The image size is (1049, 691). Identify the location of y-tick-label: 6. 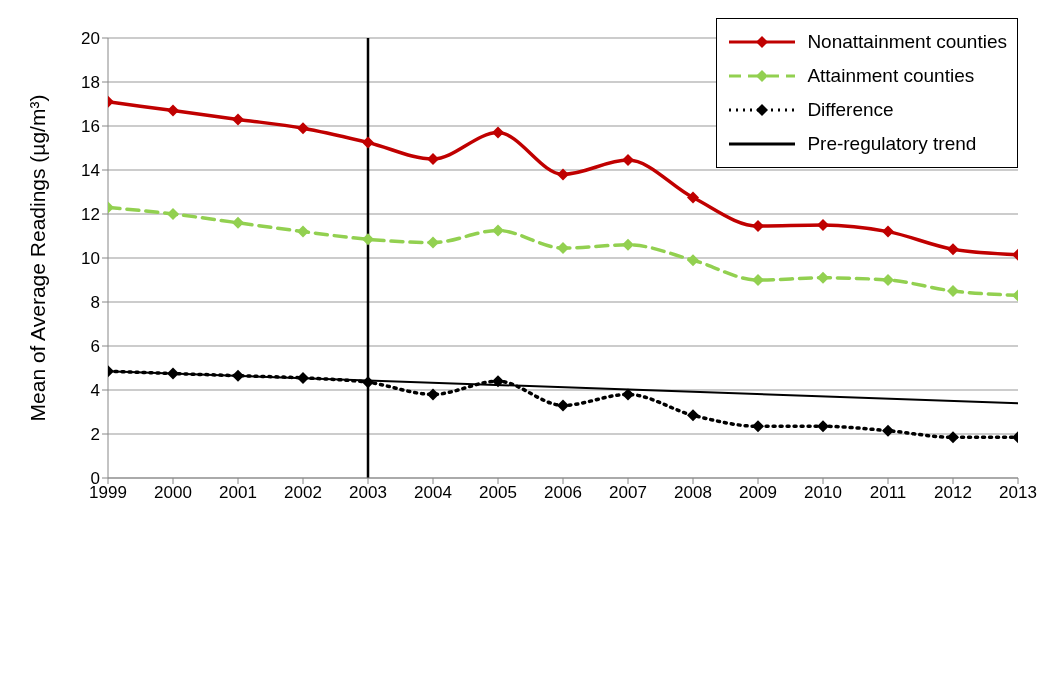
(95, 347).